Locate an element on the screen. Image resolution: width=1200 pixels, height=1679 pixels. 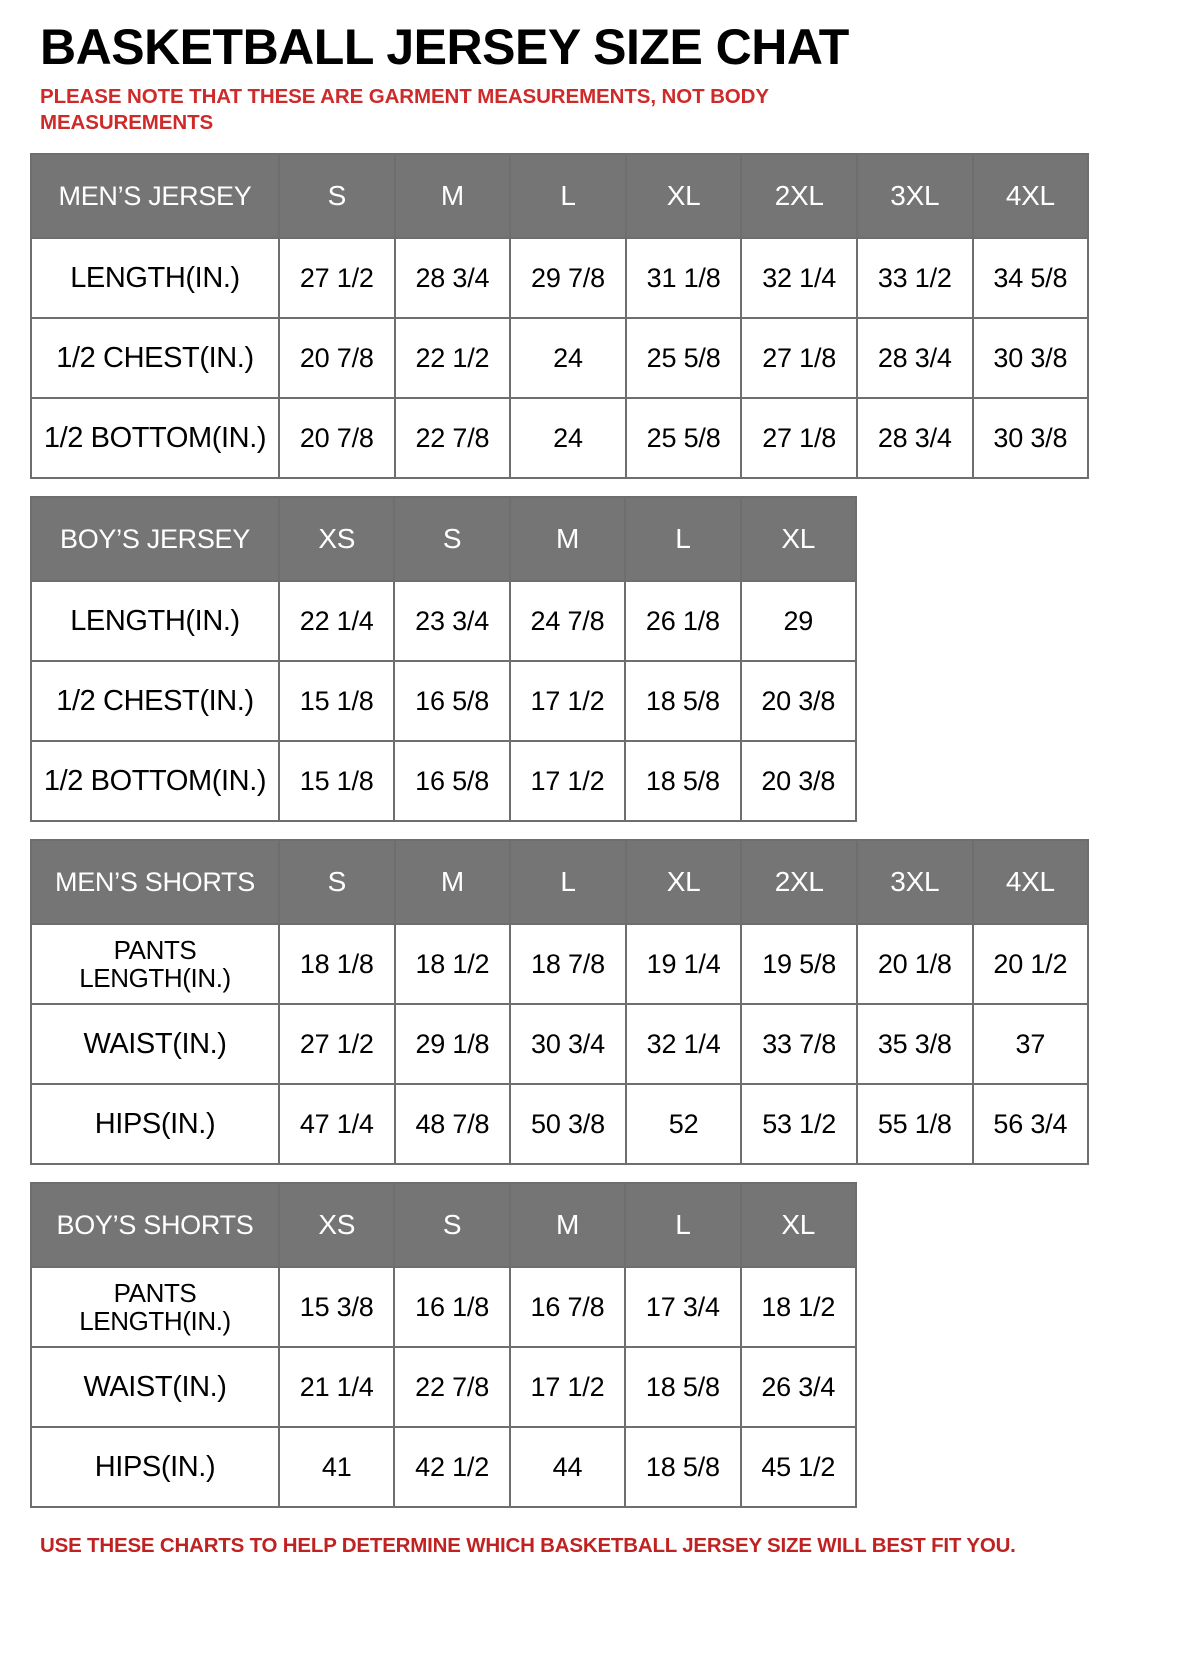
measurement-value: 24 is located at coordinates (568, 438).